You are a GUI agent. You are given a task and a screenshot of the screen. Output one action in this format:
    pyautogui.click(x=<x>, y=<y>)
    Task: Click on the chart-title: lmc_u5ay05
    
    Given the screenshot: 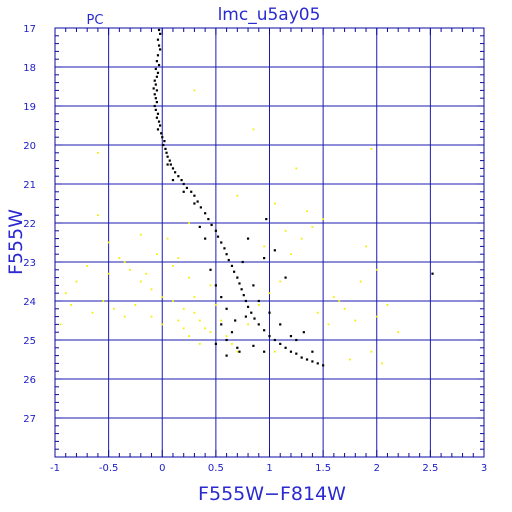 What is the action you would take?
    pyautogui.click(x=269, y=15)
    